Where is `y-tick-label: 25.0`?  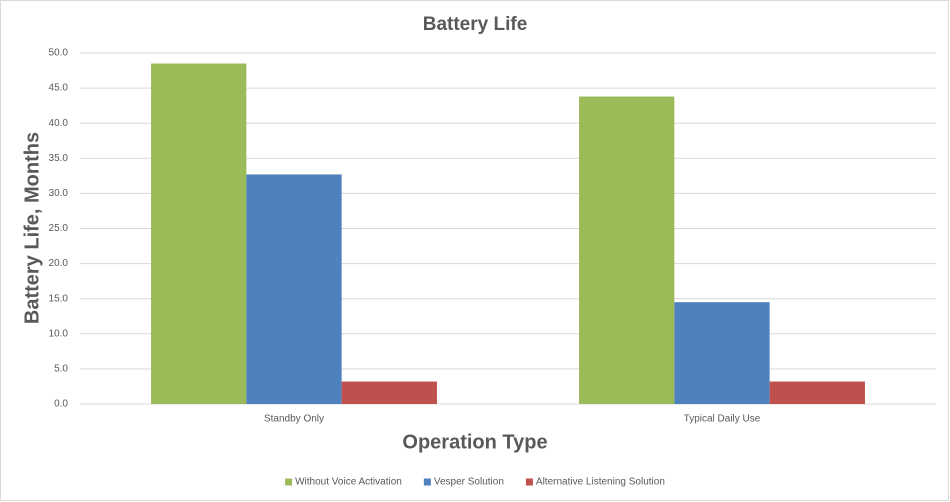 y-tick-label: 25.0 is located at coordinates (59, 228).